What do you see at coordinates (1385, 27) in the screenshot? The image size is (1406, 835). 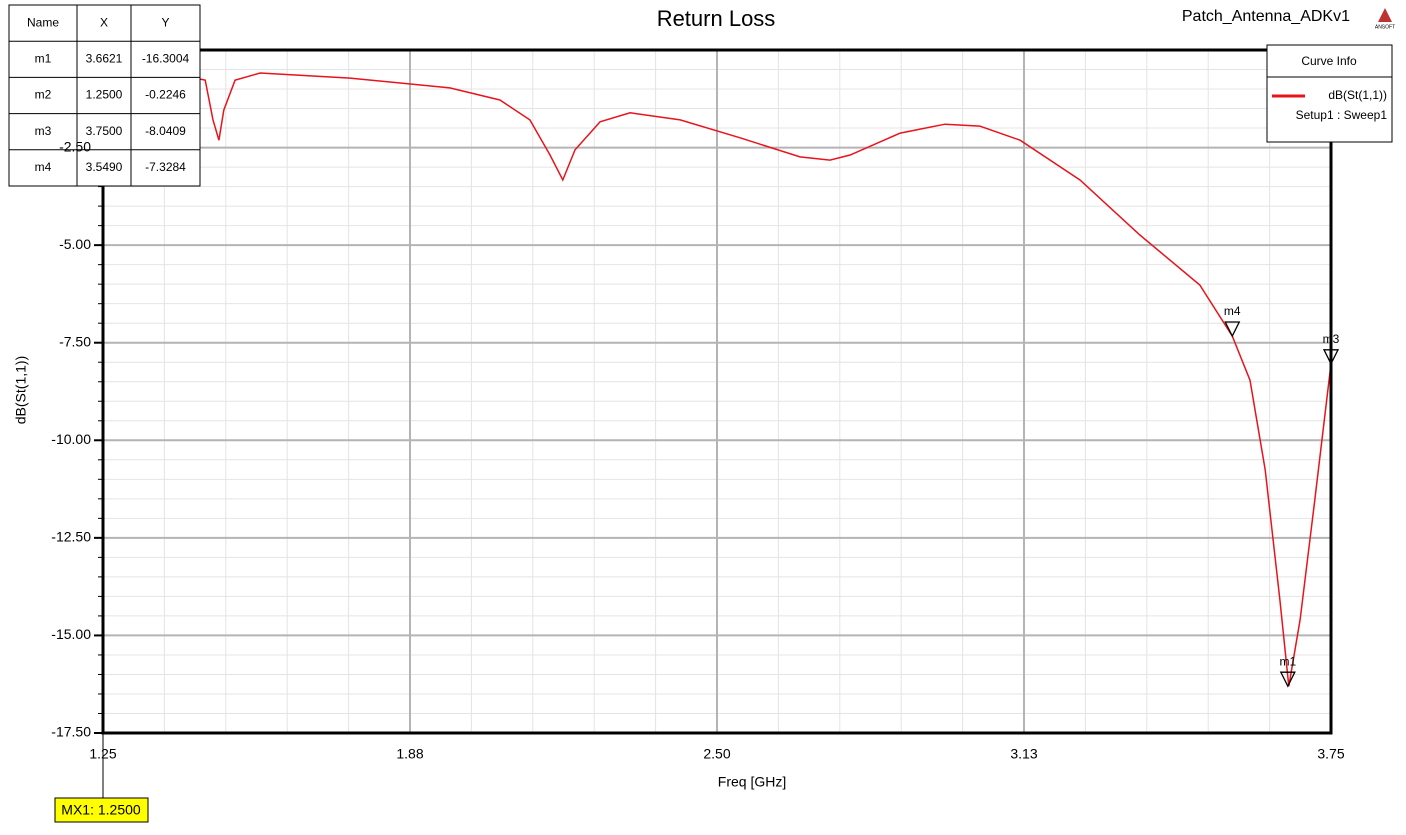 I see `logo-text: ANSOFT` at bounding box center [1385, 27].